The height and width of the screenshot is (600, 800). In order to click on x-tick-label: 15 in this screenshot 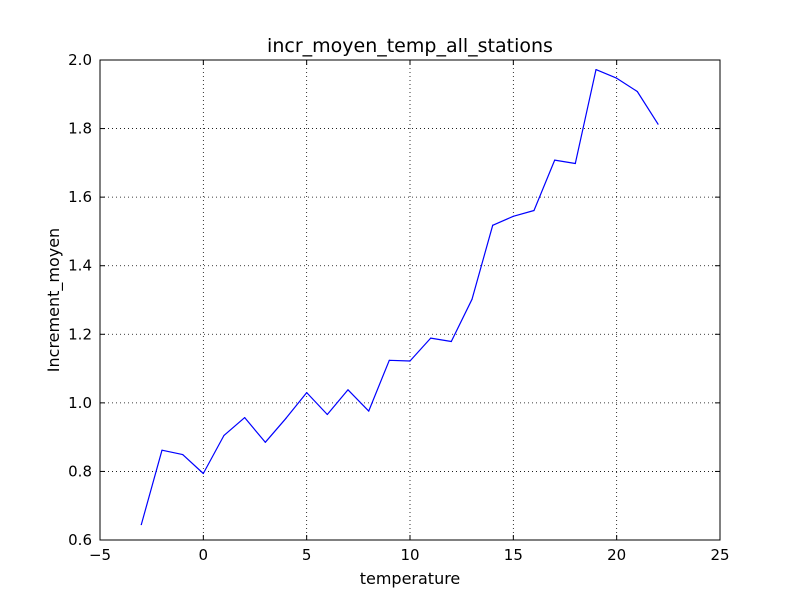, I will do `click(513, 555)`.